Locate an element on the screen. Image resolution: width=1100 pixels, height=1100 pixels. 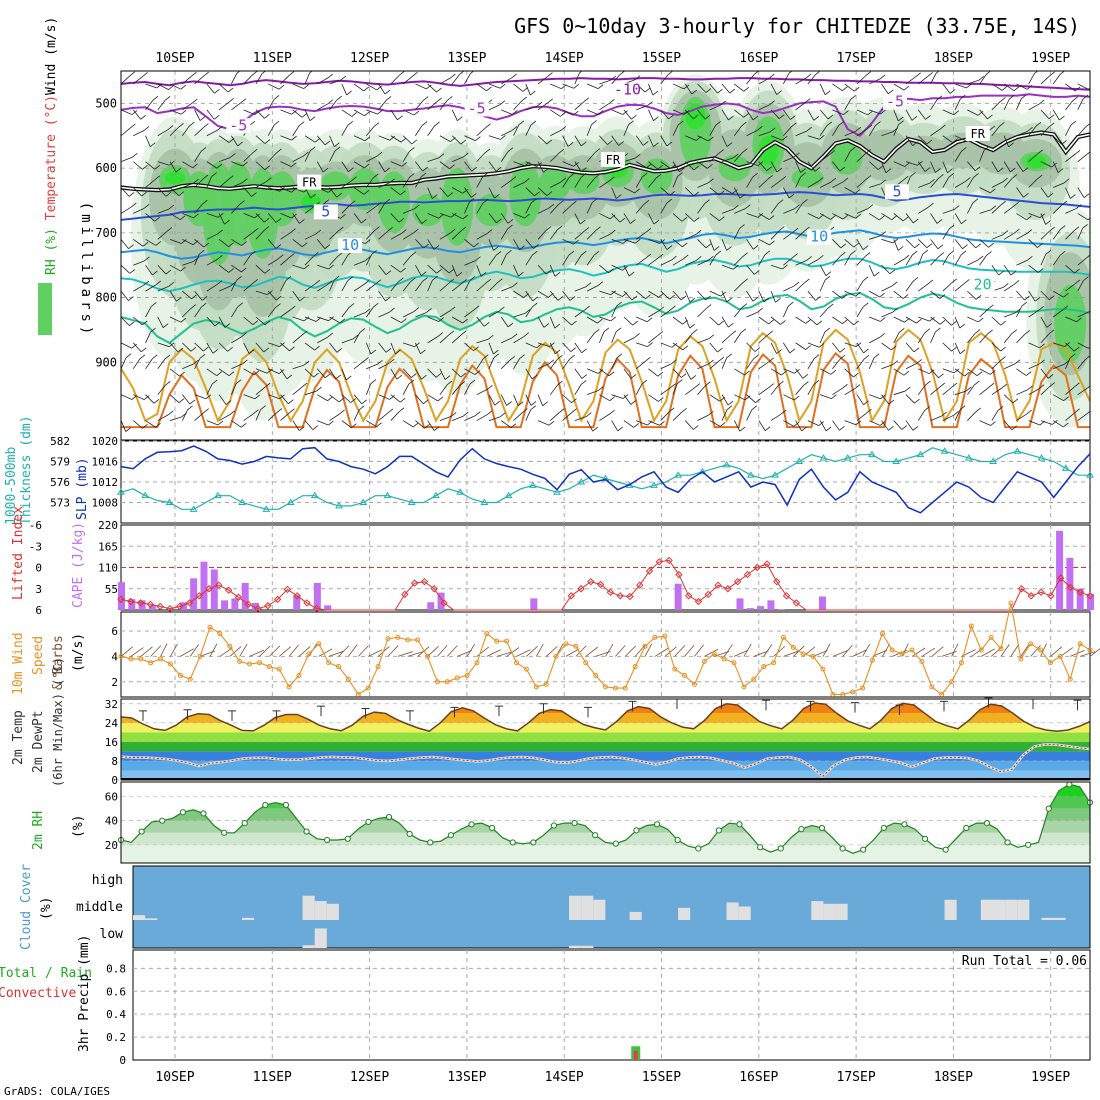
rh-blob-green is located at coordinates (238, 203).